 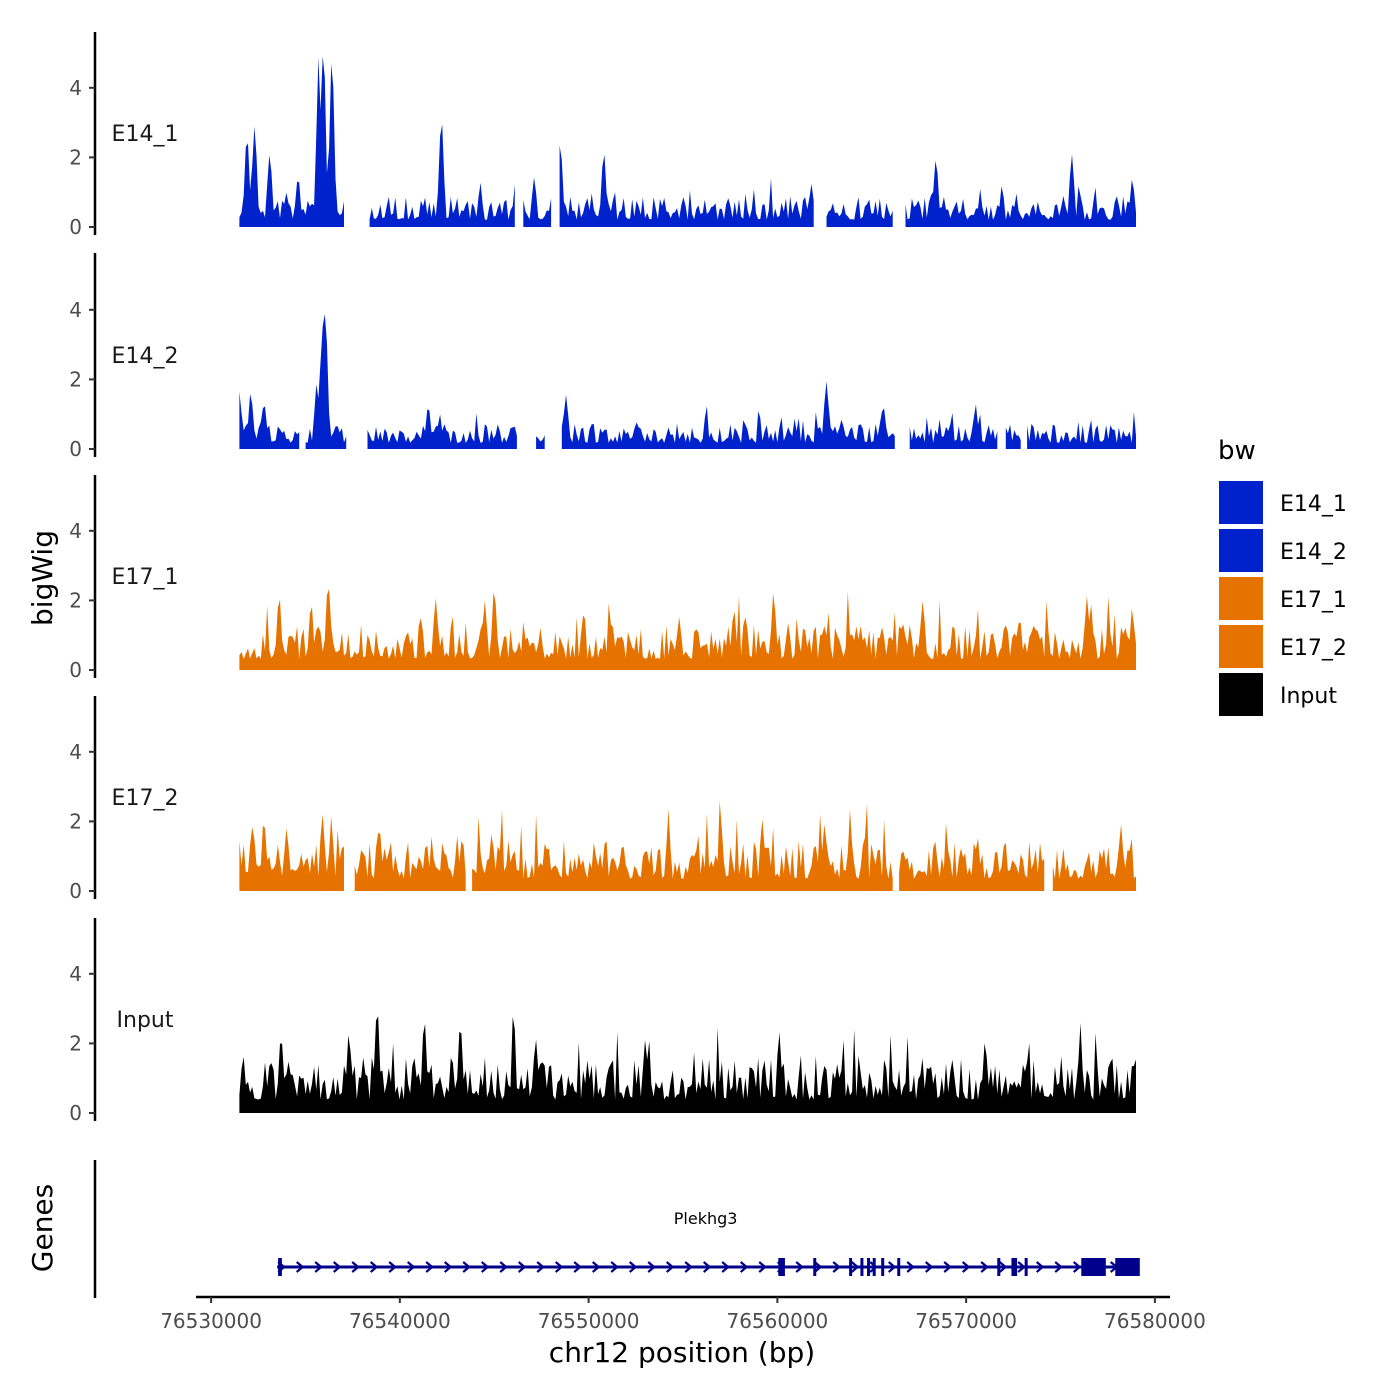 What do you see at coordinates (211, 1321) in the screenshot?
I see `x-tick-label: 76530000` at bounding box center [211, 1321].